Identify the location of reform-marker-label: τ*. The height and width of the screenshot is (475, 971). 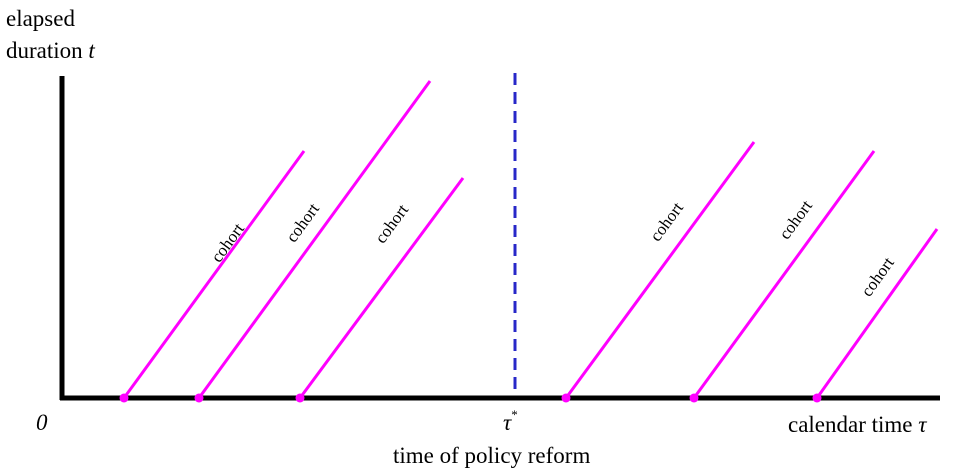
(510, 421).